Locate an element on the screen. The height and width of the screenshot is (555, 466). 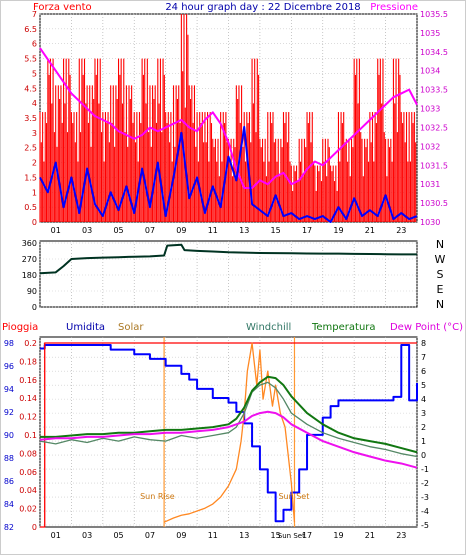
x-tick-label: 01 is located at coordinates (56, 230).